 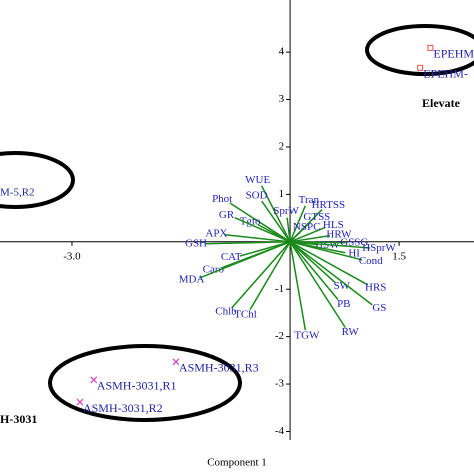 What do you see at coordinates (379, 248) in the screenshot?
I see `loading-label: HSprW` at bounding box center [379, 248].